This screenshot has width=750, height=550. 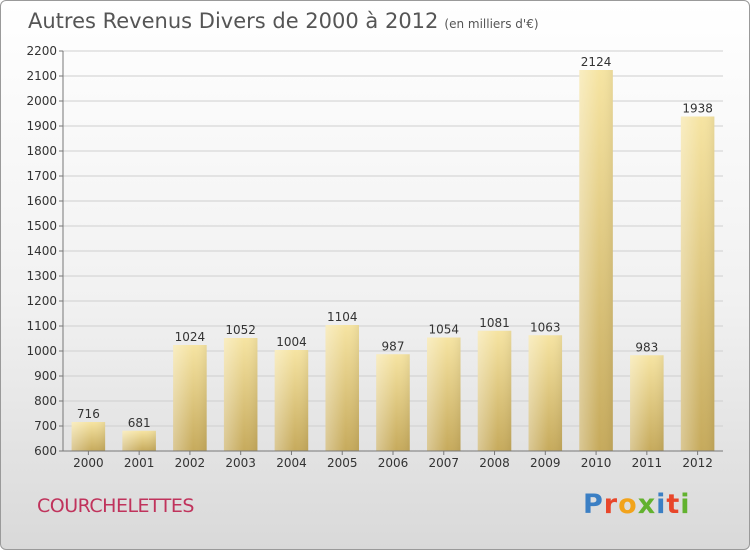 I want to click on proxiti-logo: Proxiti, so click(x=637, y=504).